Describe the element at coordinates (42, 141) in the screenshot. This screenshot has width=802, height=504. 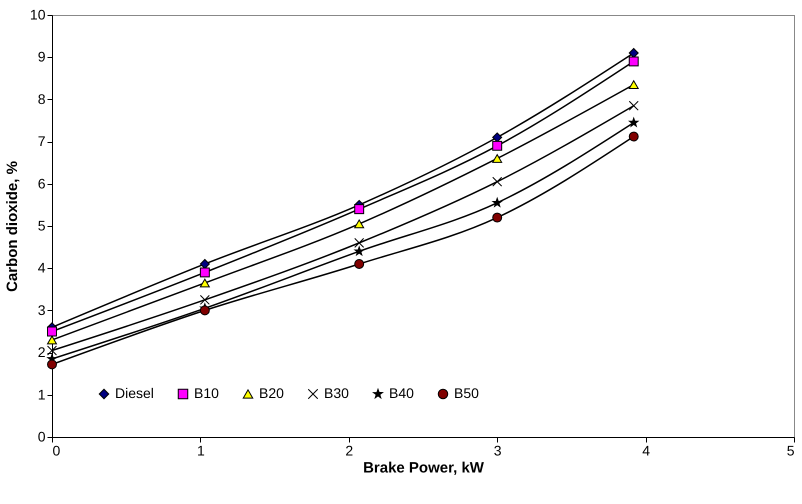
I see `y-tick-label: 7` at that location.